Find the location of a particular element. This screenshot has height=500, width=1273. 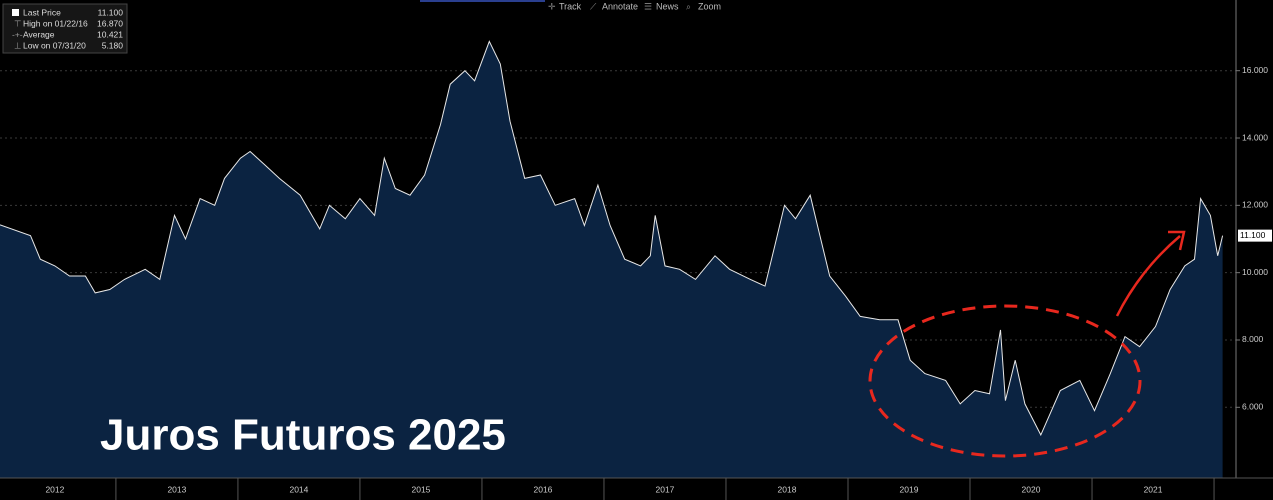

news-icon: ☰ is located at coordinates (648, 6).